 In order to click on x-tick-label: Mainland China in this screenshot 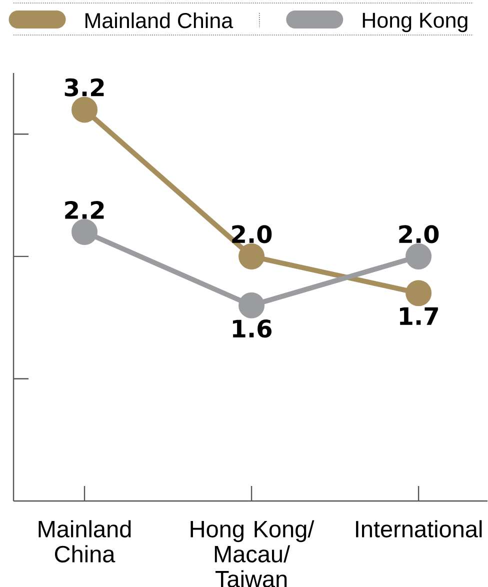, I will do `click(84, 541)`.